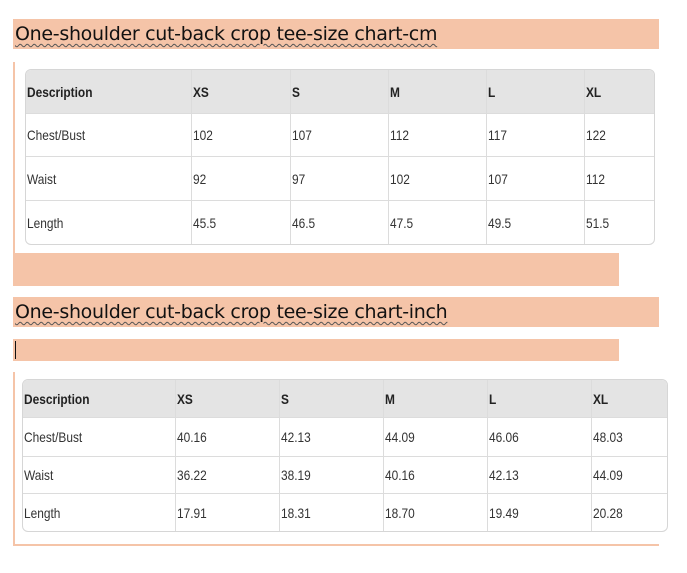 Image resolution: width=687 pixels, height=573 pixels. Describe the element at coordinates (332, 512) in the screenshot. I see `table-cell: 18.31` at that location.